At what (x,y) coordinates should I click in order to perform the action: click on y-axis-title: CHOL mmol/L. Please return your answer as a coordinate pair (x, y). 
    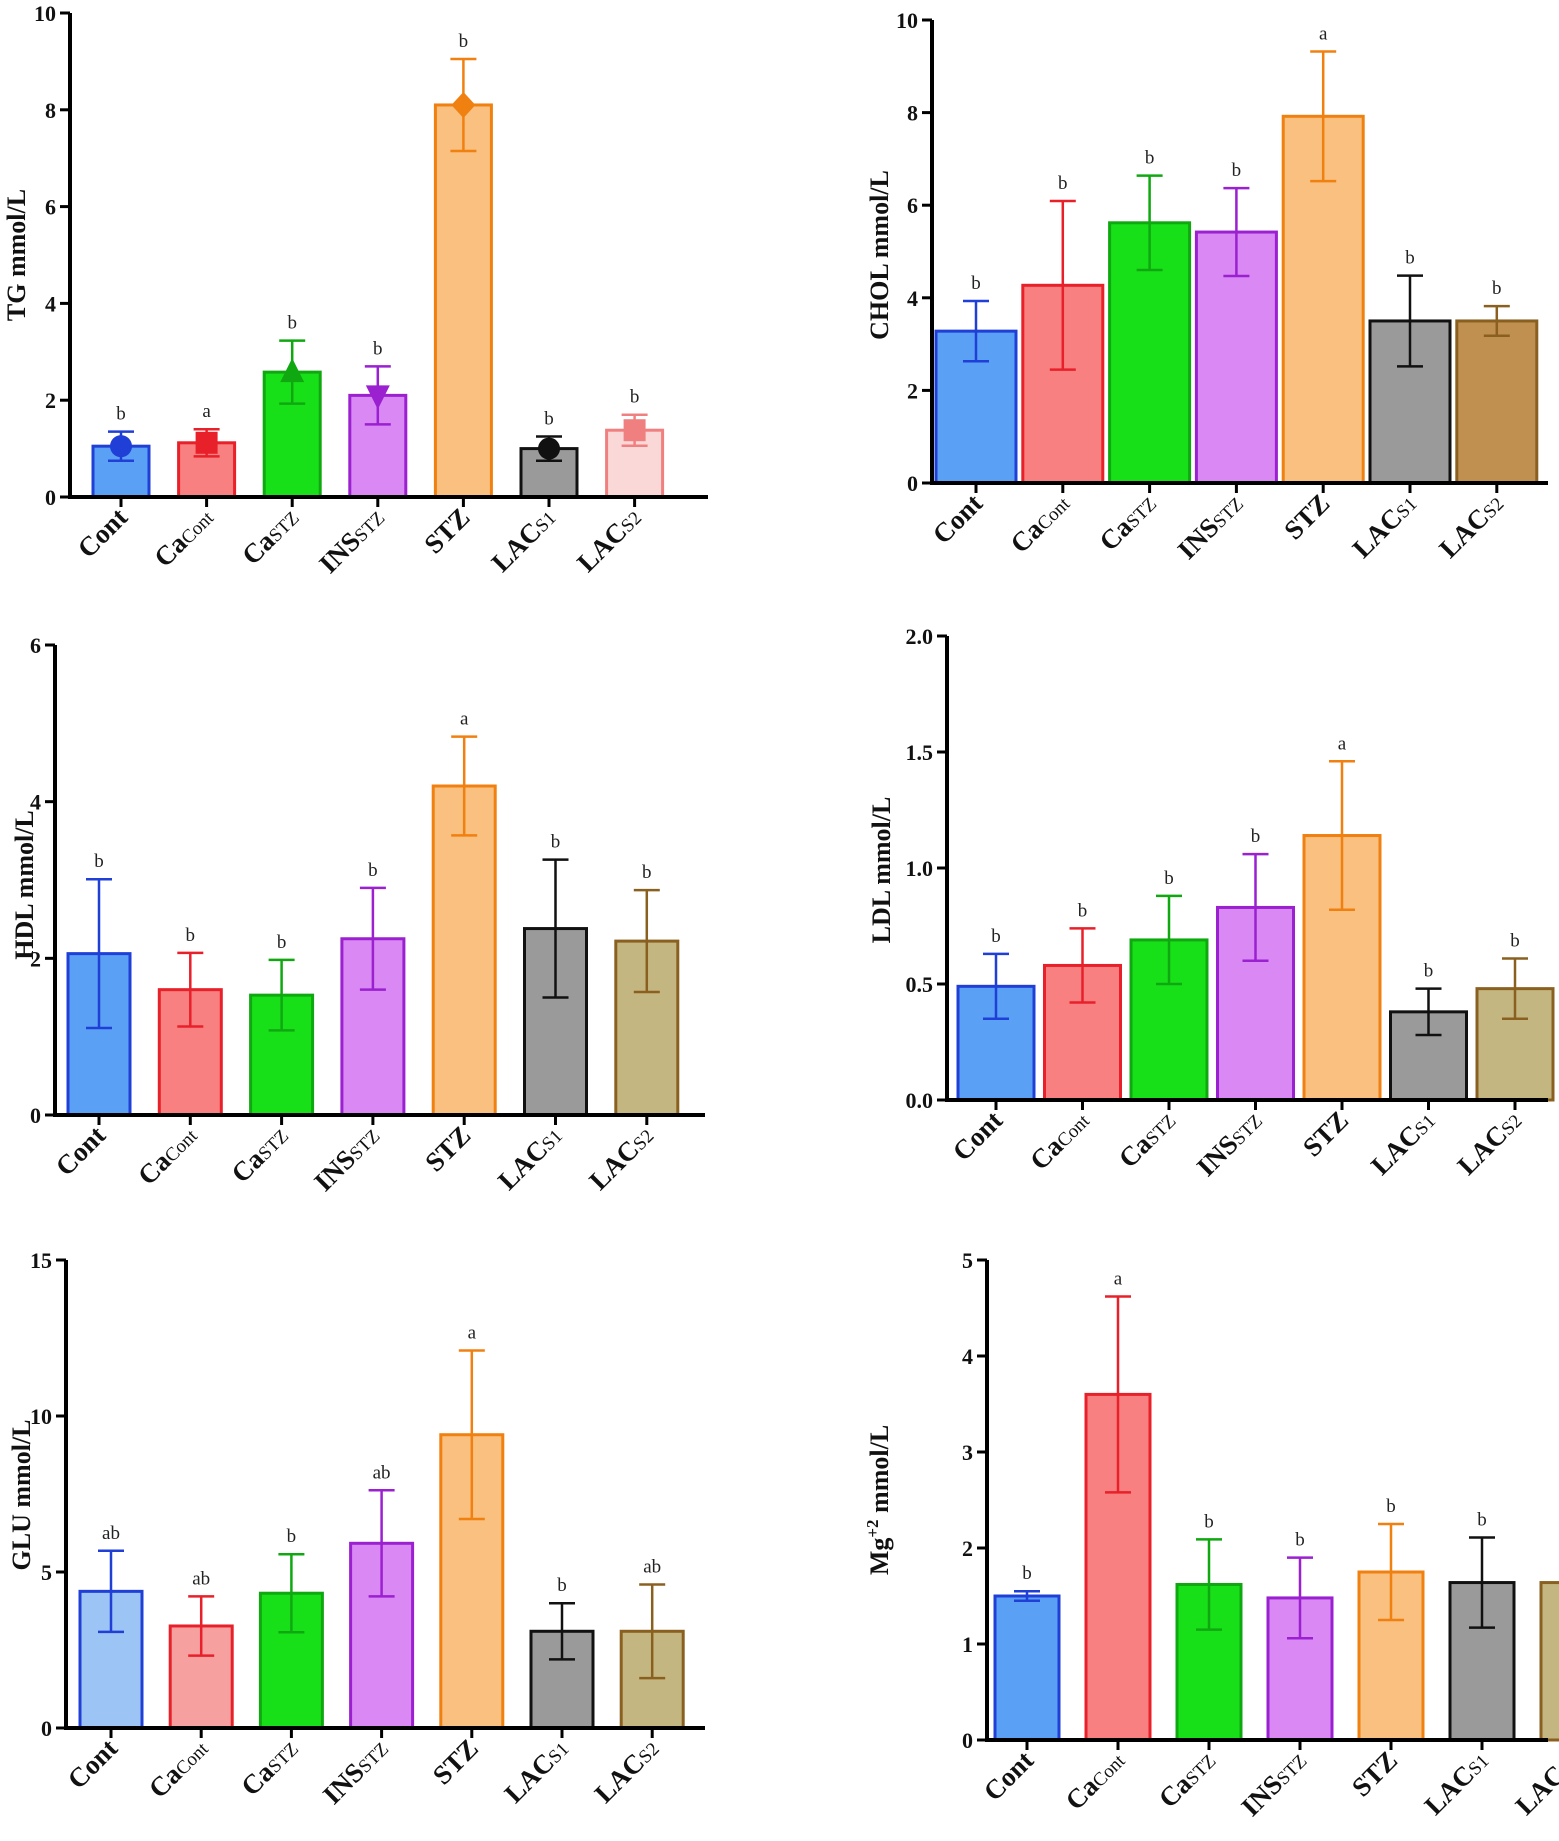
    Looking at the image, I should click on (879, 255).